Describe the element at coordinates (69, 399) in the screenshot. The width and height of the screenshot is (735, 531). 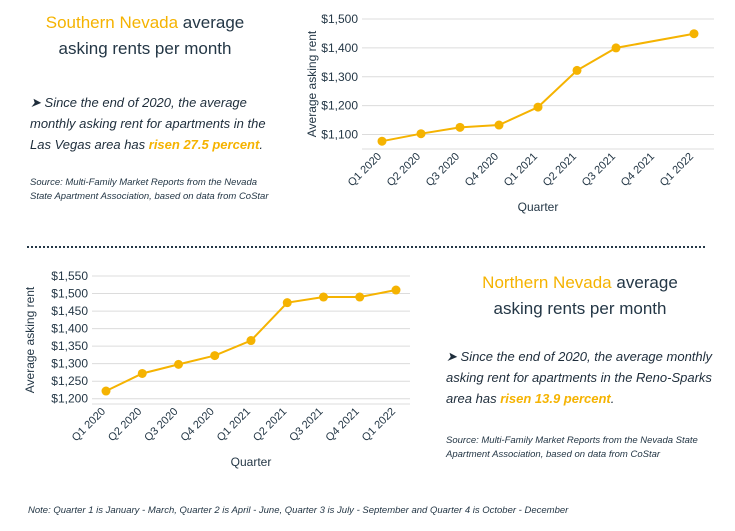
I see `north-ytick-label: $1,200` at that location.